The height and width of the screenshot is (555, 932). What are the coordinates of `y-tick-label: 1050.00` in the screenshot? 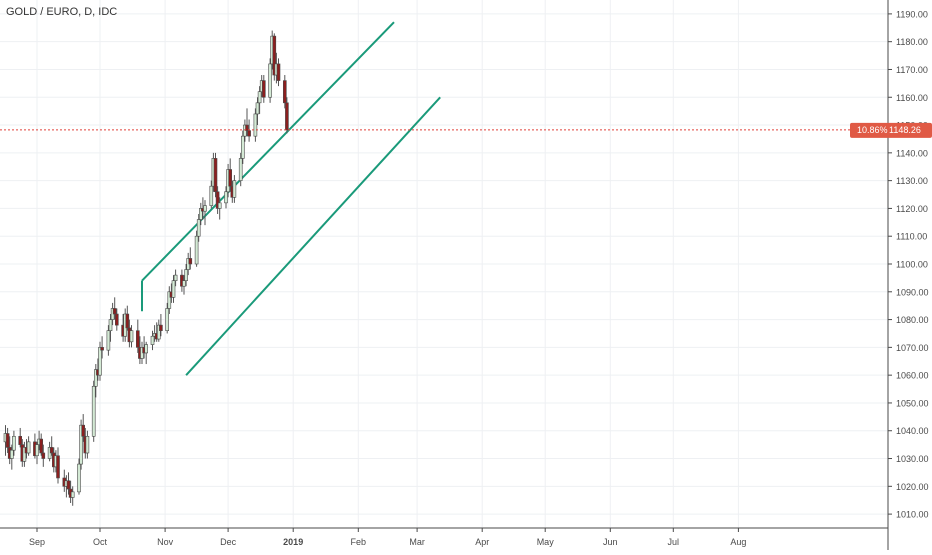 It's located at (912, 403).